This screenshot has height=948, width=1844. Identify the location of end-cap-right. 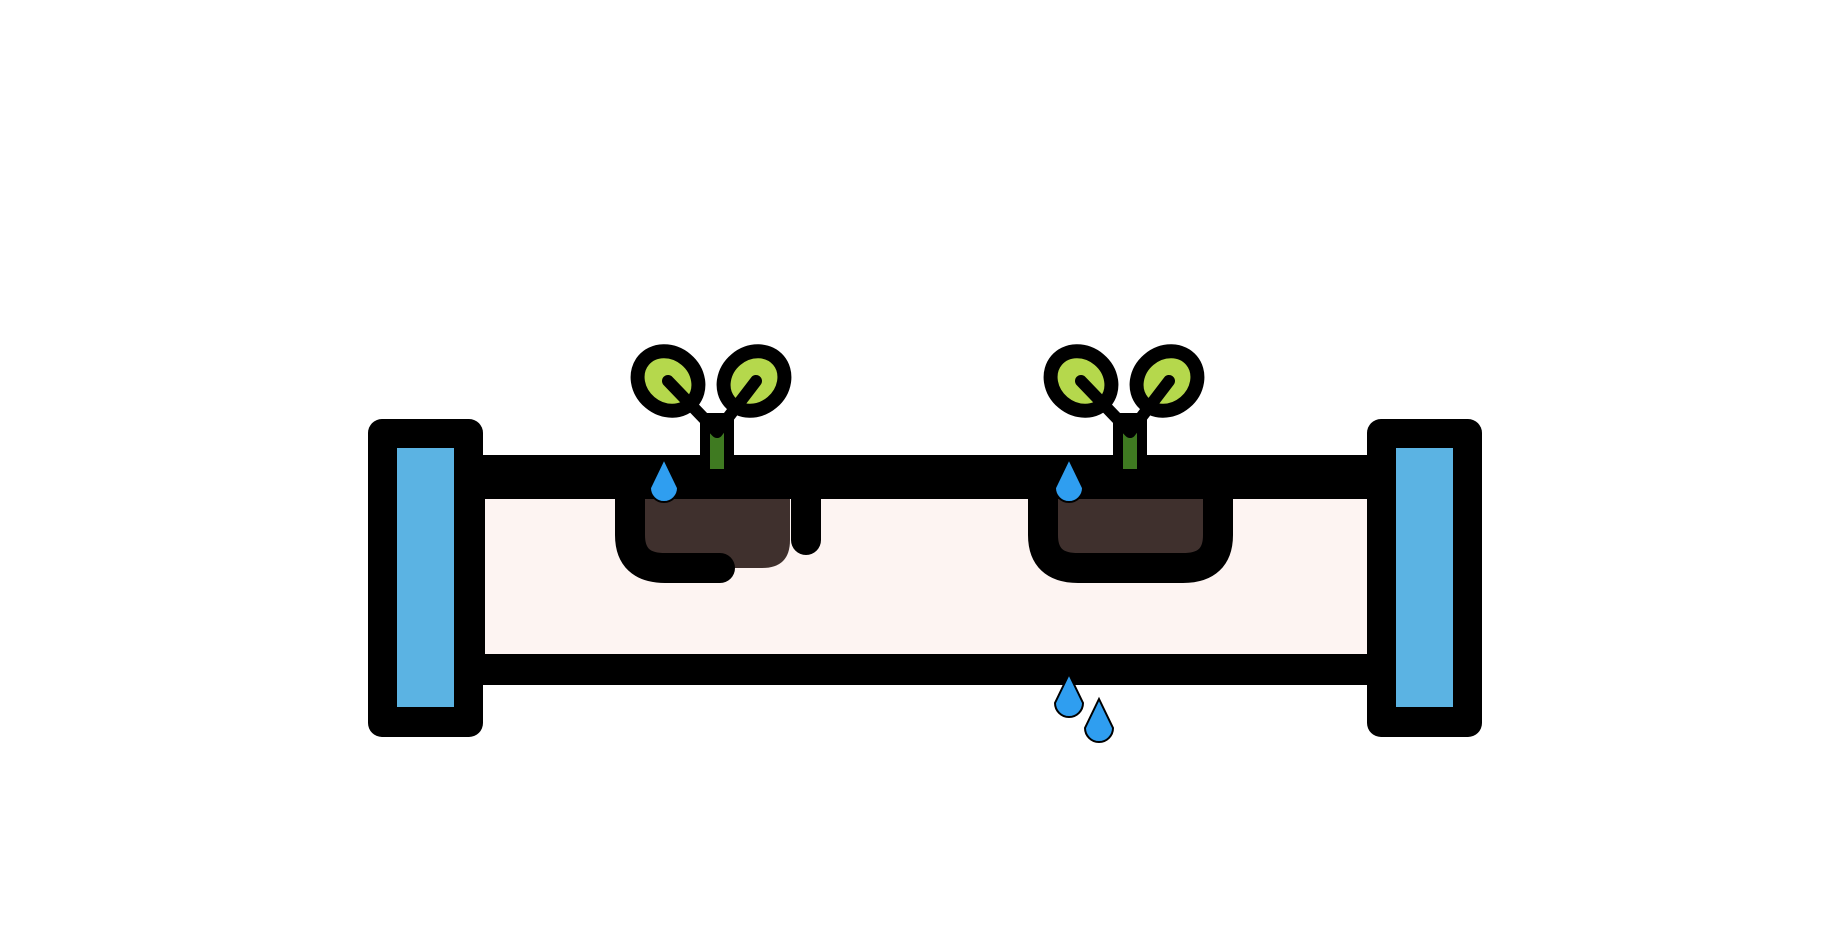
(1424, 578).